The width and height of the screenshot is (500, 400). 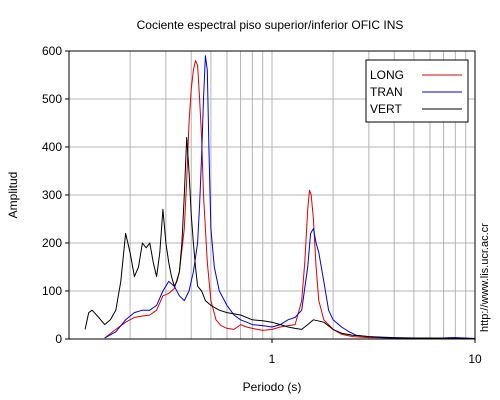 What do you see at coordinates (375, 352) in the screenshot?
I see `x-axis-ticks: 1 10` at bounding box center [375, 352].